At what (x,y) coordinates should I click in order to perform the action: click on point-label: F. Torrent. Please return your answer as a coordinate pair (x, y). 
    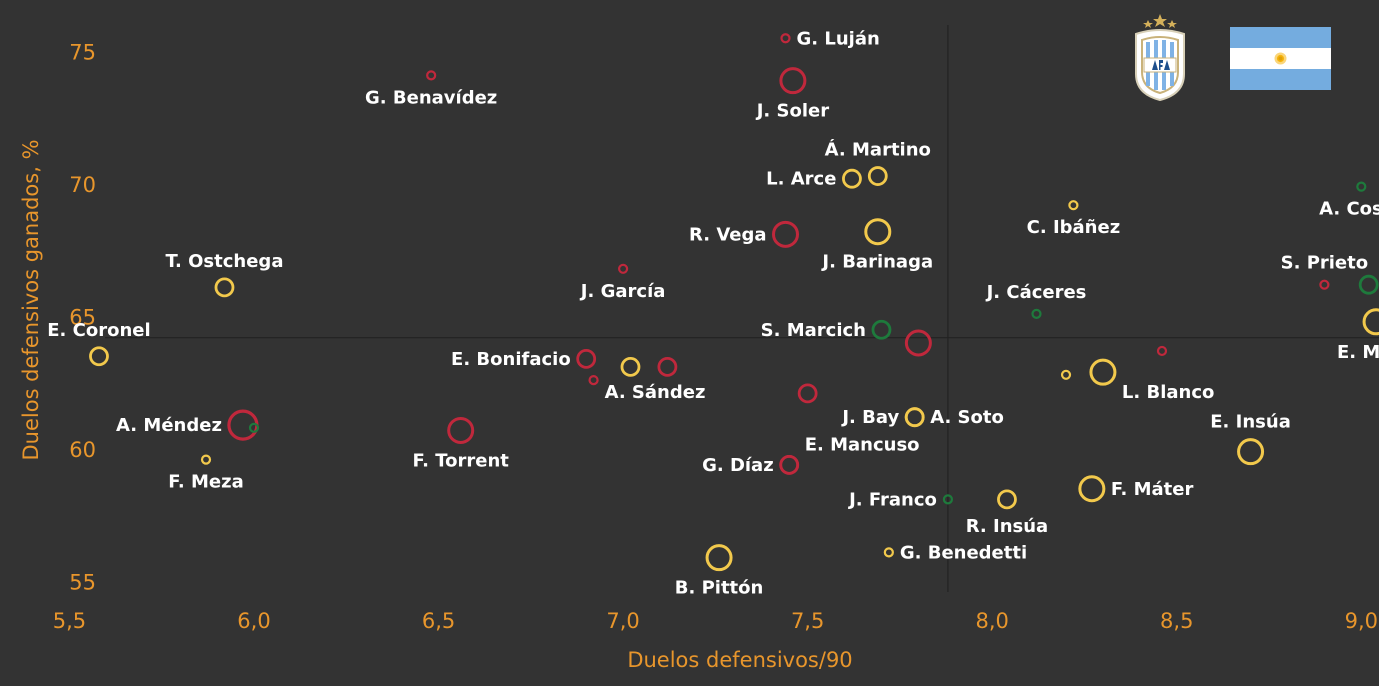
    Looking at the image, I should click on (461, 460).